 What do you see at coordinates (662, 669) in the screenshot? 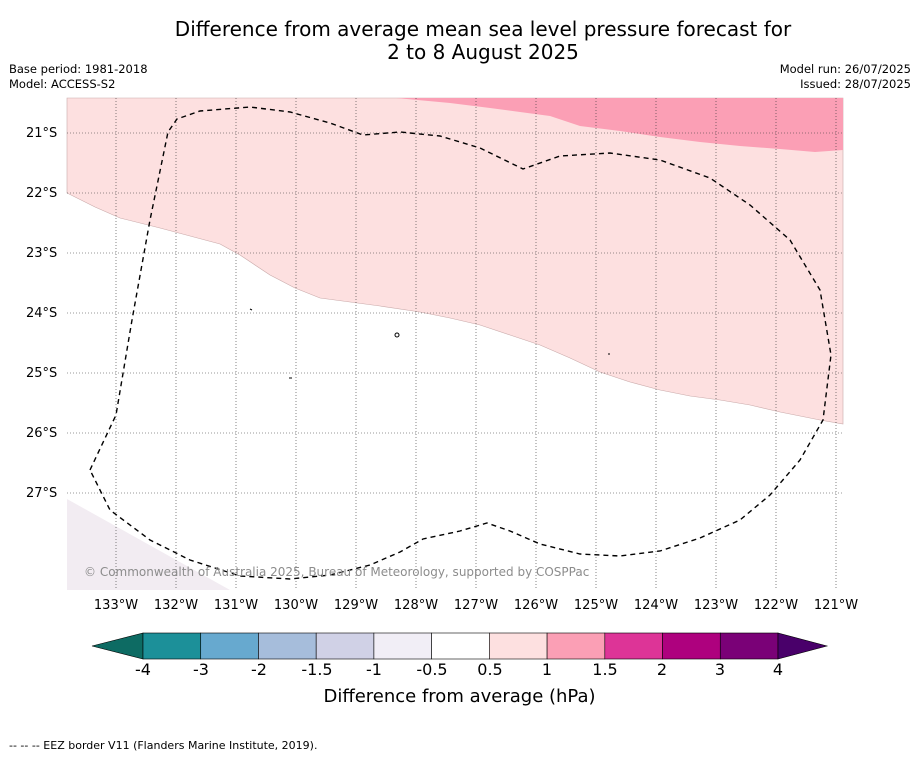
I see `colorbar-tick-label: 2` at bounding box center [662, 669].